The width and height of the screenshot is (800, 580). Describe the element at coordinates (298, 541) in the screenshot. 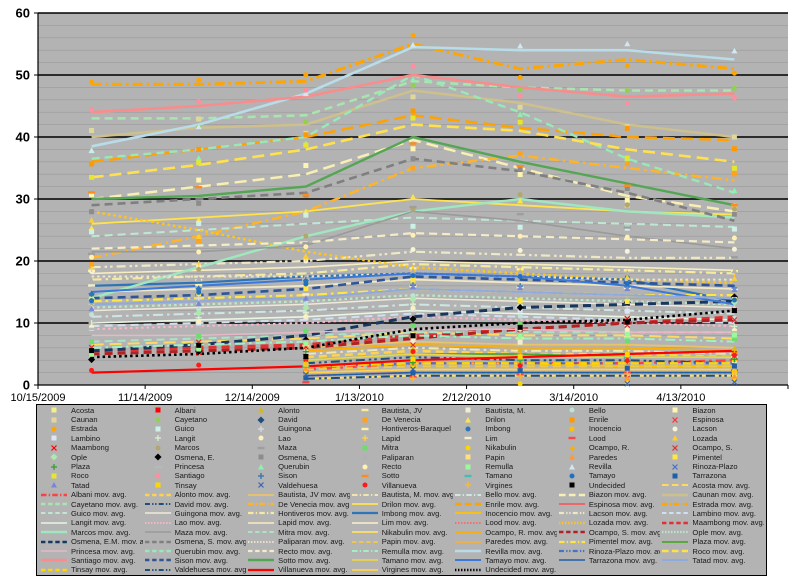

I see `legend-item: Paliparan mov. avg.` at that location.